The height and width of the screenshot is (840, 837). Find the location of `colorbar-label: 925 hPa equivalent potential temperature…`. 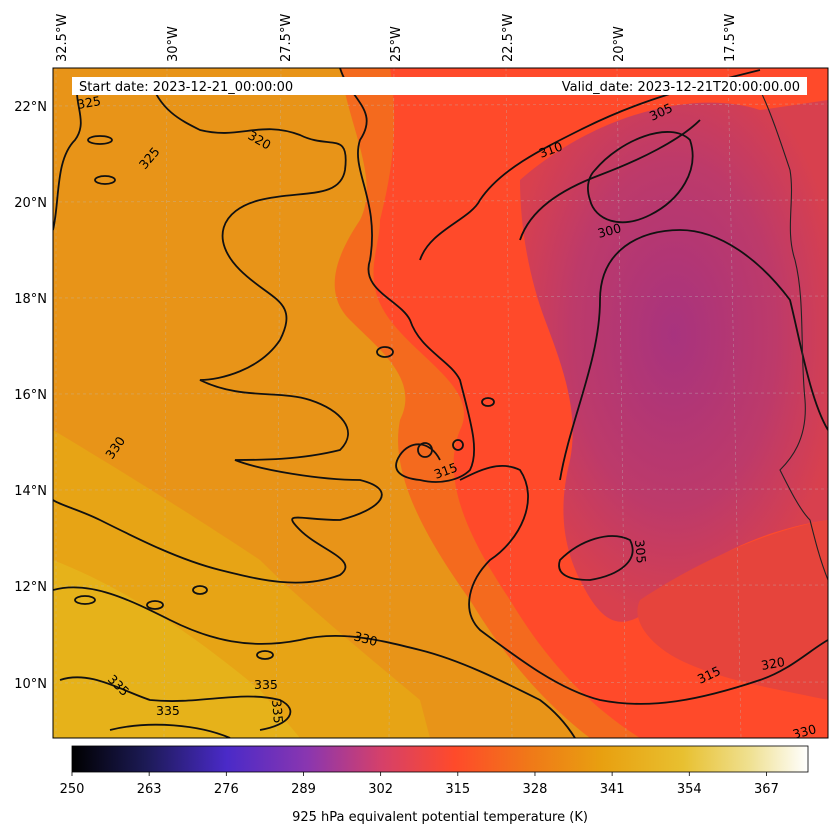

colorbar-label: 925 hPa equivalent potential temperature… is located at coordinates (440, 817).